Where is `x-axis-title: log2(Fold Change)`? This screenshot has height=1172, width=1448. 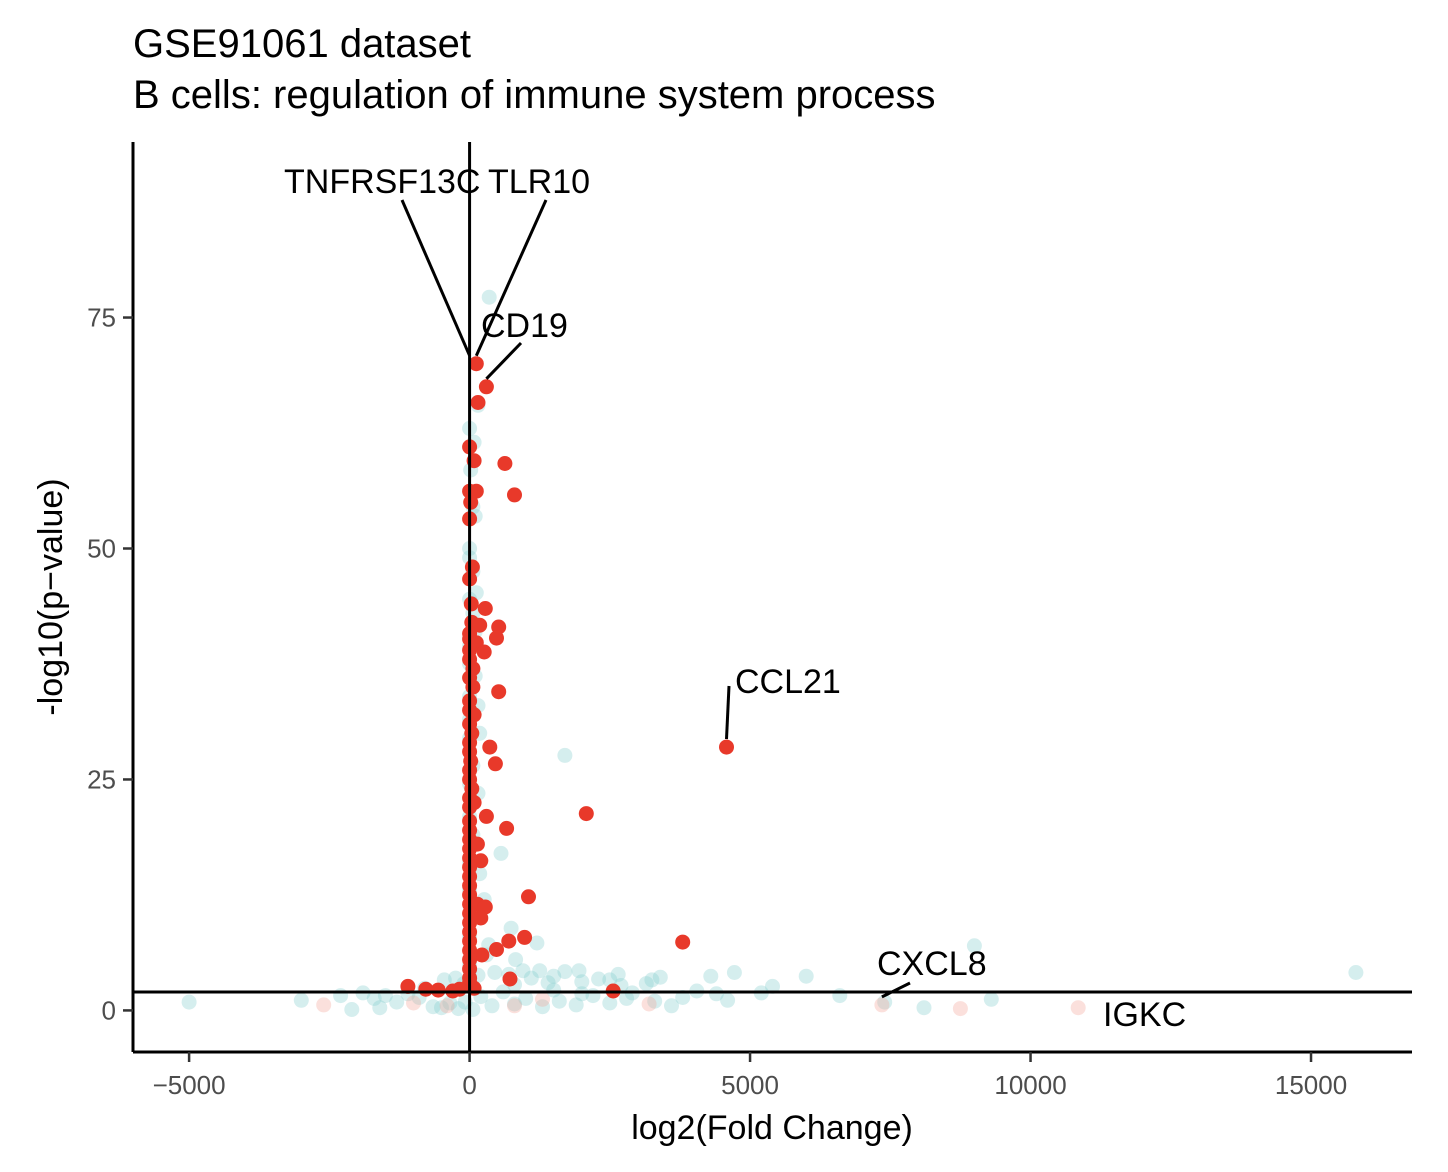
x-axis-title: log2(Fold Change) is located at coordinates (772, 1128).